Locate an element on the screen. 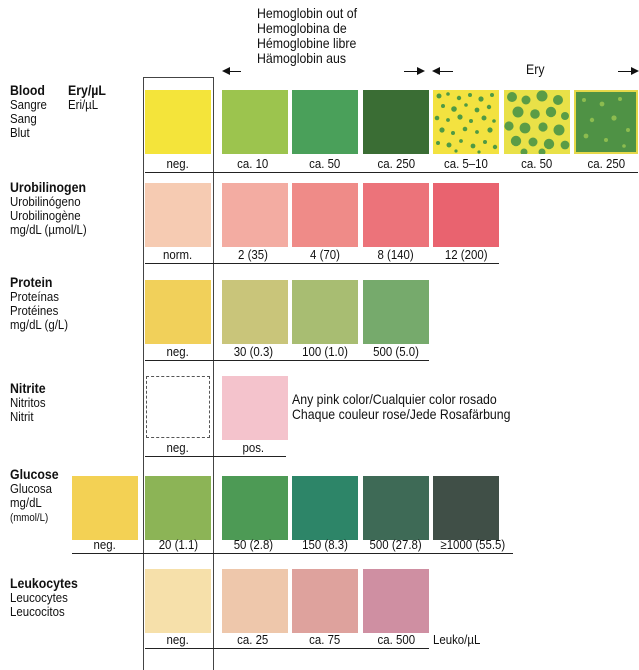  hemoglobin-header-line-2: Hemoglobina de is located at coordinates (302, 28).